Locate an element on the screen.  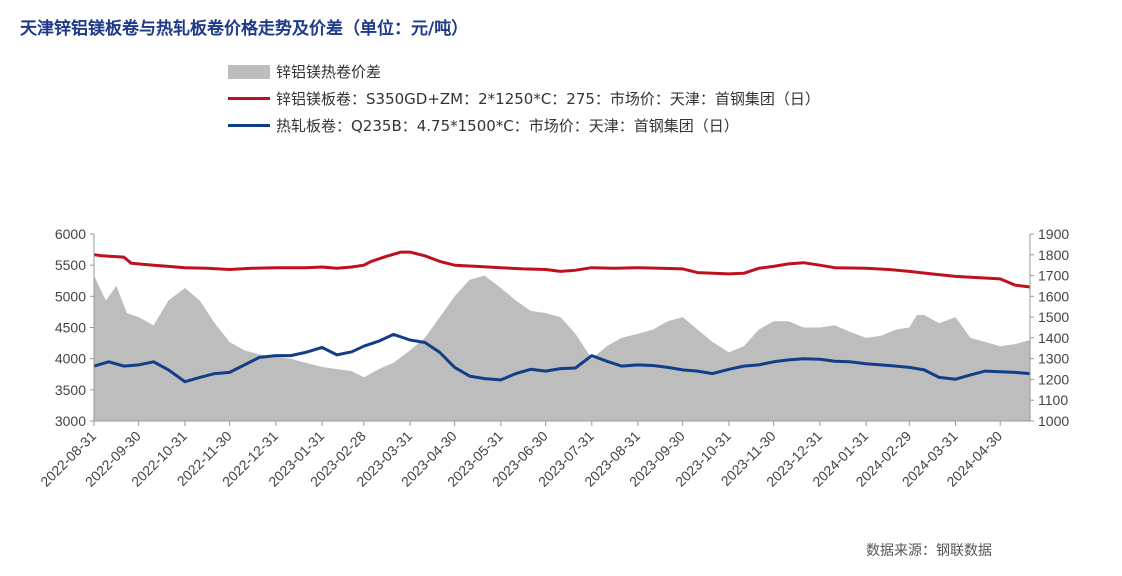
chart-title: 天津锌铝镁板卷与热轧板卷价格走势及价差（单位：元/吨） is located at coordinates (244, 29).